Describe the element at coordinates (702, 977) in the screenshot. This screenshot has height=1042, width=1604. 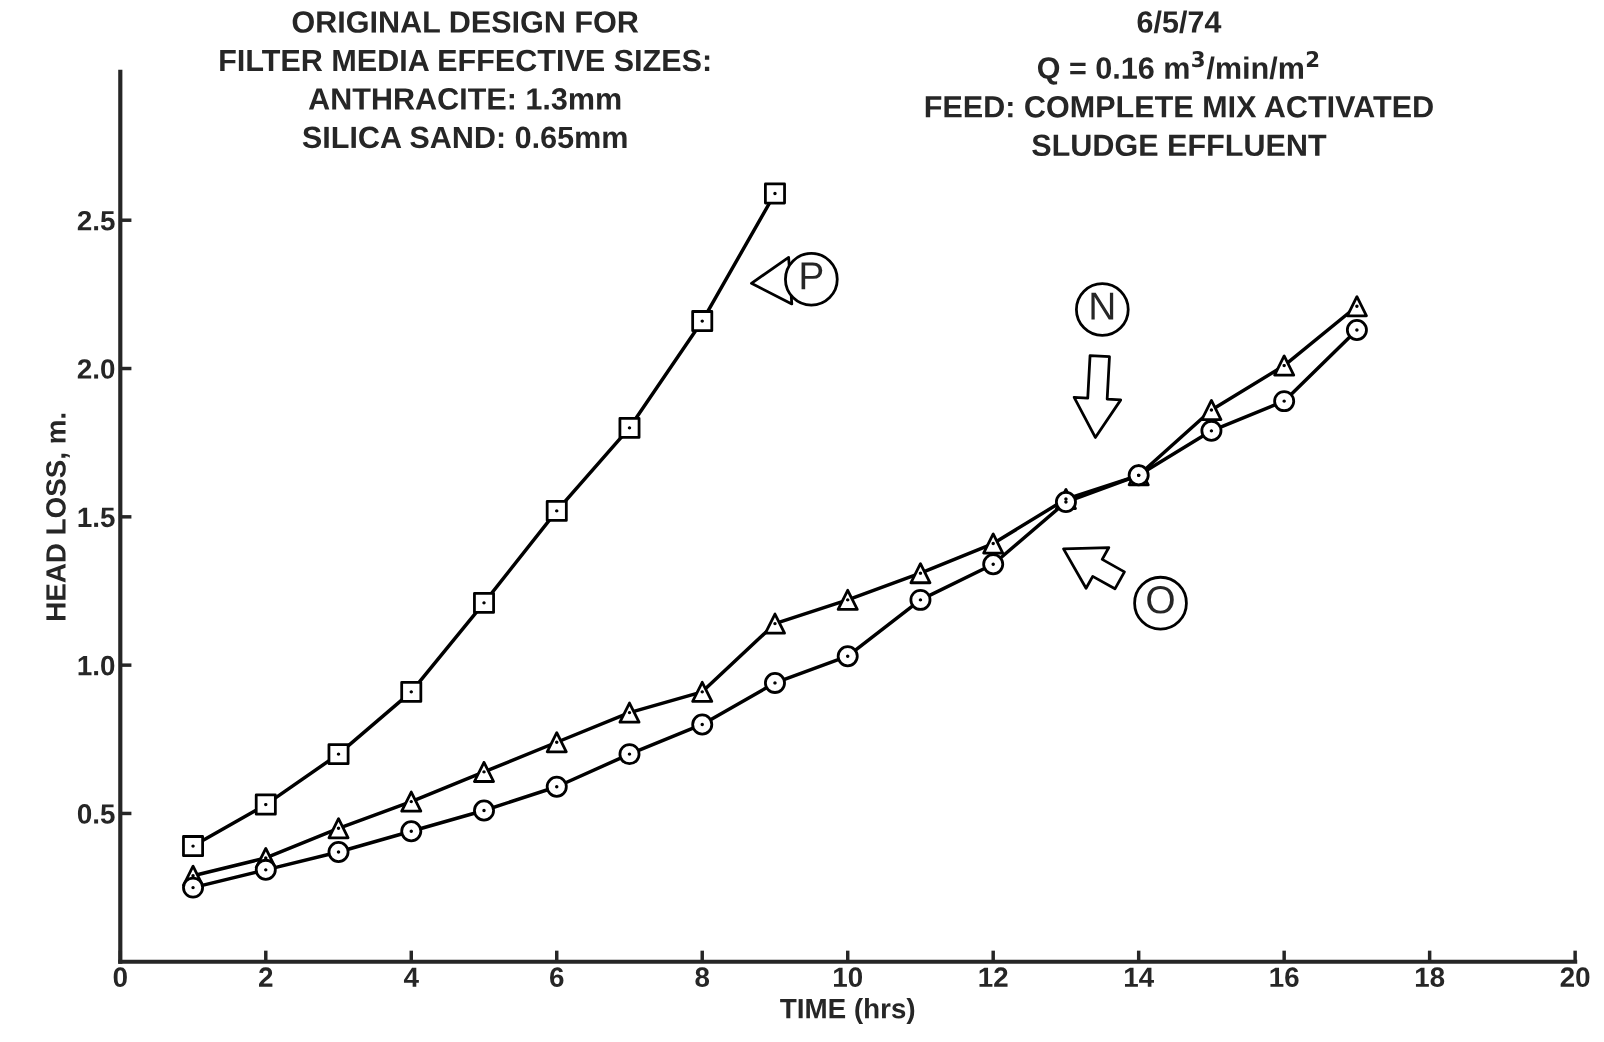
I see `x-tick-label: 8` at that location.